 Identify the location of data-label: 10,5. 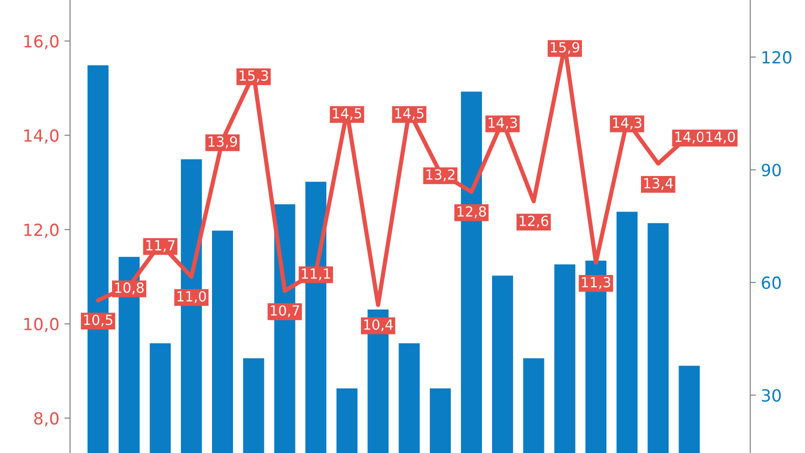
(98, 320).